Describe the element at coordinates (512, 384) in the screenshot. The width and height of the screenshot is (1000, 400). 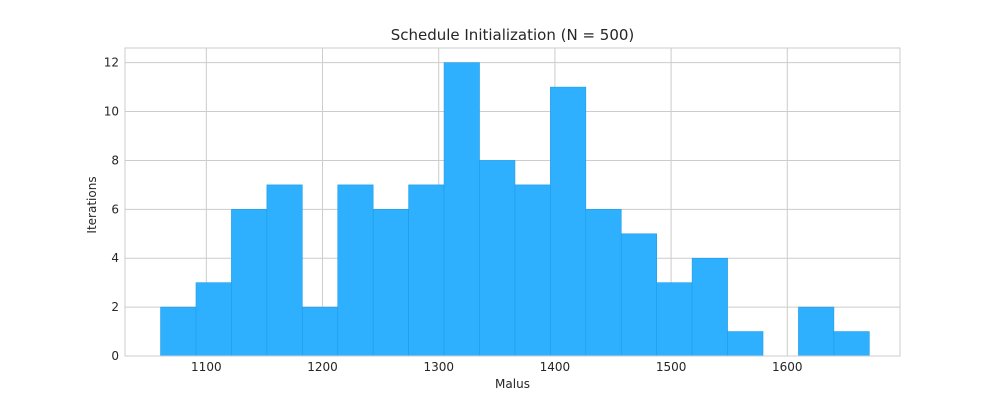
I see `x-axis-label: Malus` at that location.